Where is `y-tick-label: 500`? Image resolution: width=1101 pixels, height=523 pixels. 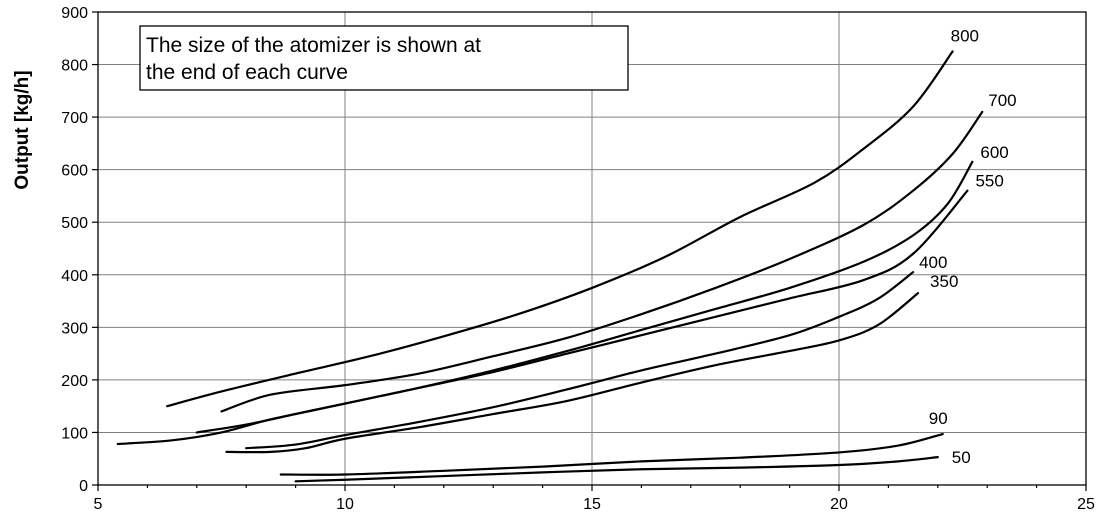
y-tick-label: 500 is located at coordinates (74, 223).